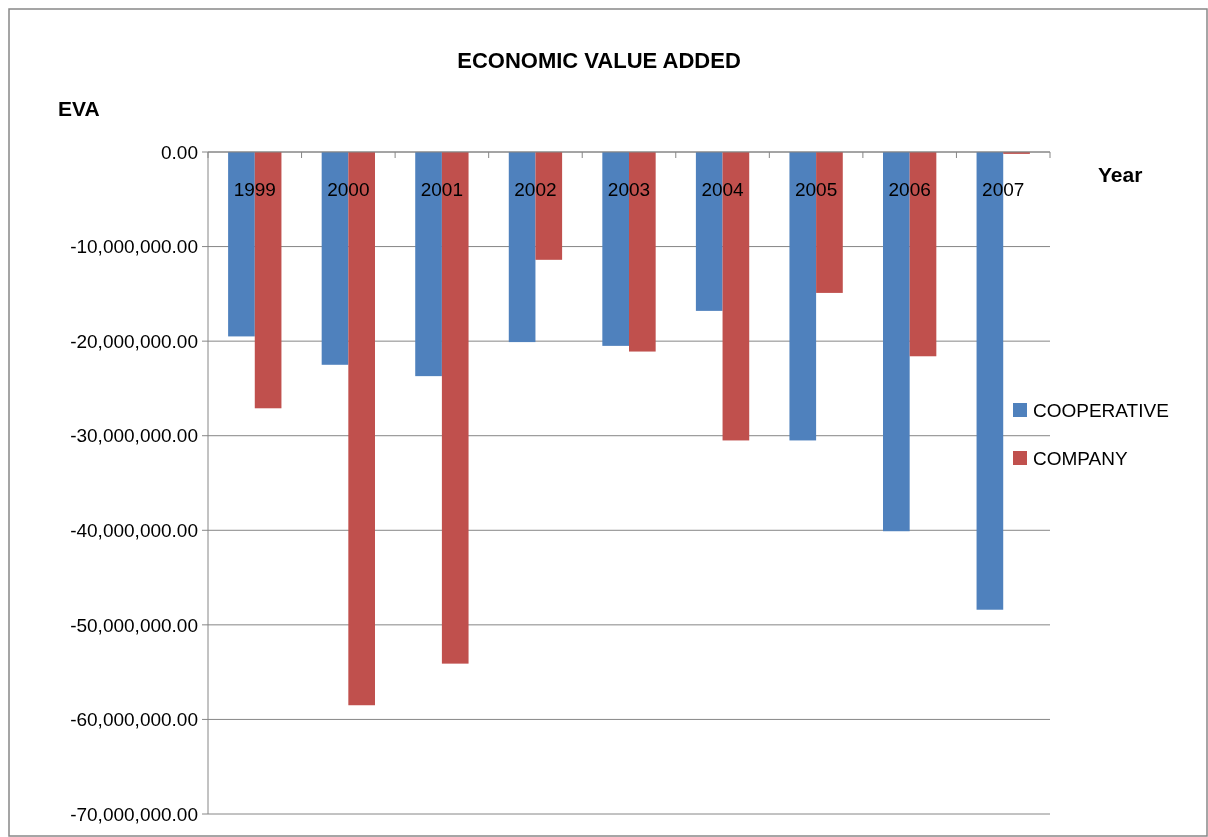 The image size is (1208, 837). I want to click on y-axis-title: EVA, so click(79, 108).